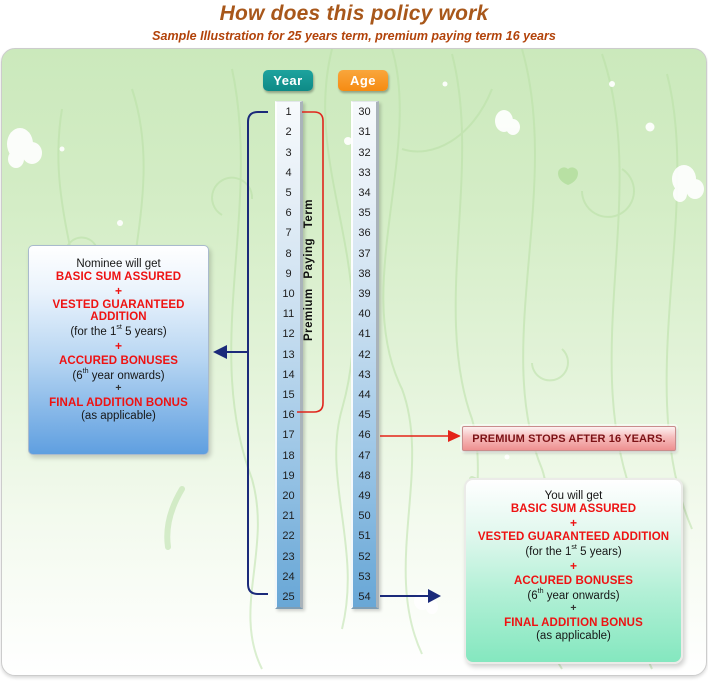  What do you see at coordinates (364, 172) in the screenshot?
I see `age-cell: 33` at bounding box center [364, 172].